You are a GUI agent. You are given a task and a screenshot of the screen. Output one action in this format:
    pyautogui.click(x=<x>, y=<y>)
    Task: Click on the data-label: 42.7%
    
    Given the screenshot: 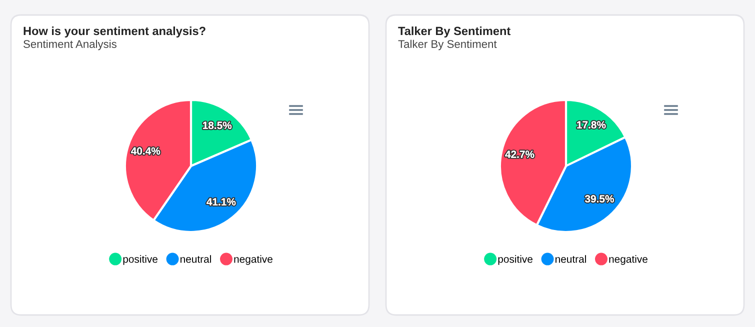 What is the action you would take?
    pyautogui.click(x=519, y=154)
    